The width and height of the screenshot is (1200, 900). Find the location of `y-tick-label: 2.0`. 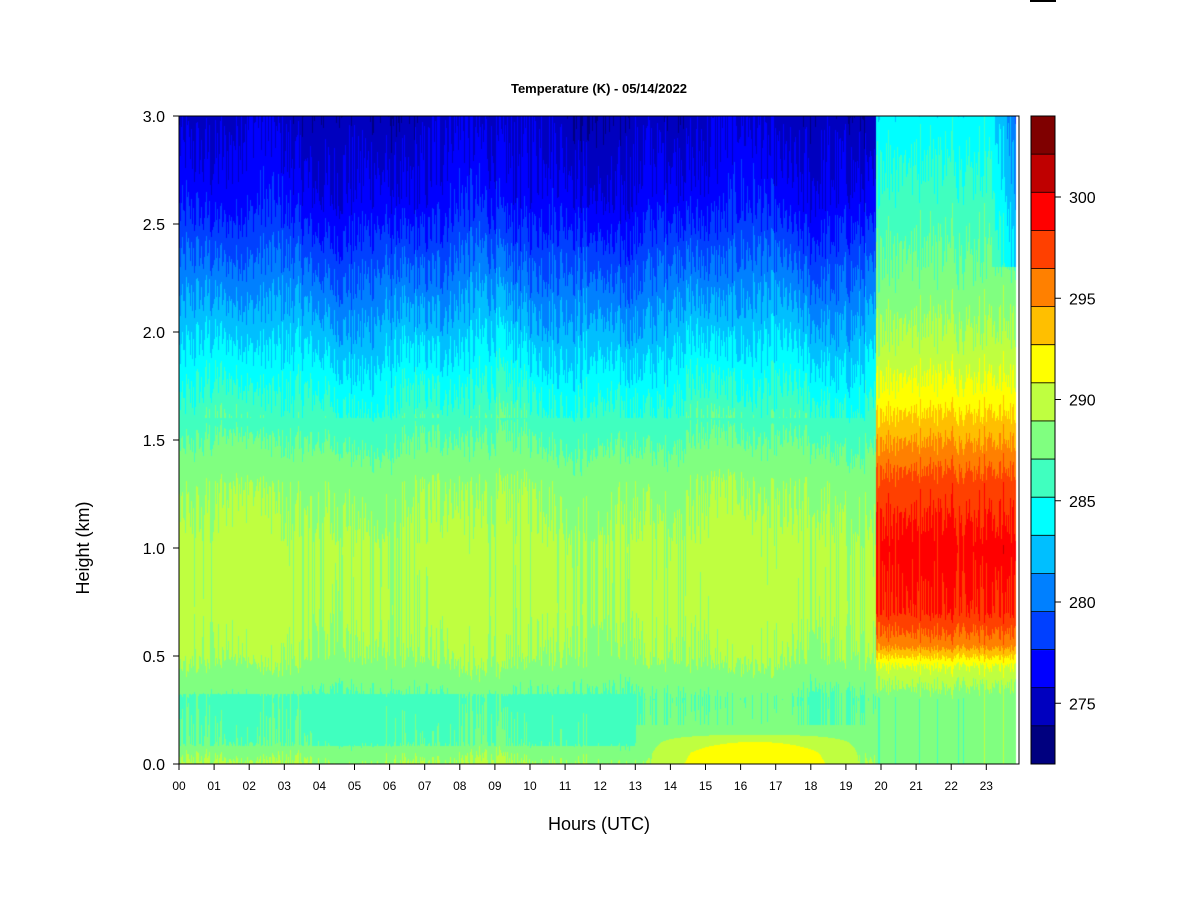

y-tick-label: 2.0 is located at coordinates (154, 333).